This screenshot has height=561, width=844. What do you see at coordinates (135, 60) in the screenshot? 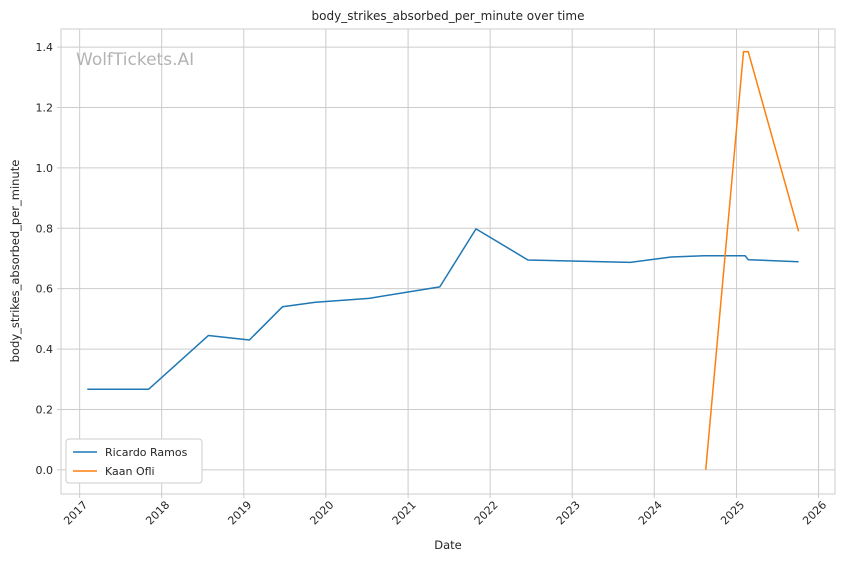
I see `watermark: WolfTickets.AI` at bounding box center [135, 60].